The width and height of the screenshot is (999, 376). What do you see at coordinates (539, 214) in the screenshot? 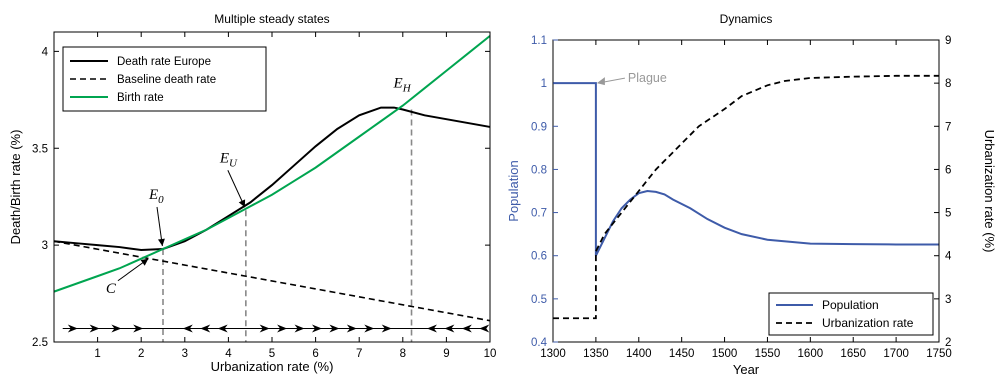
I see `right-y-tick-label: 0.7` at bounding box center [539, 214].